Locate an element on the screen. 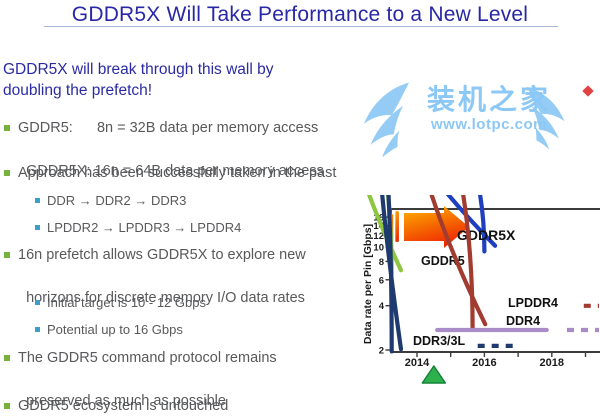 This screenshot has height=420, width=600. series-label-ddr4: DDR4 is located at coordinates (523, 321).